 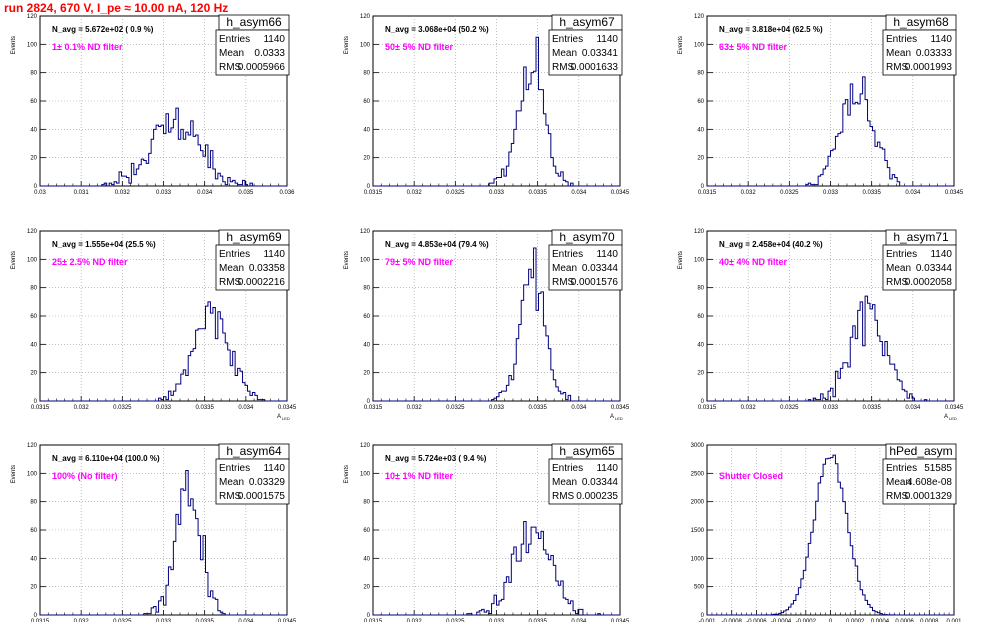 I want to click on x-tick-label: -0.001, so click(x=707, y=620).